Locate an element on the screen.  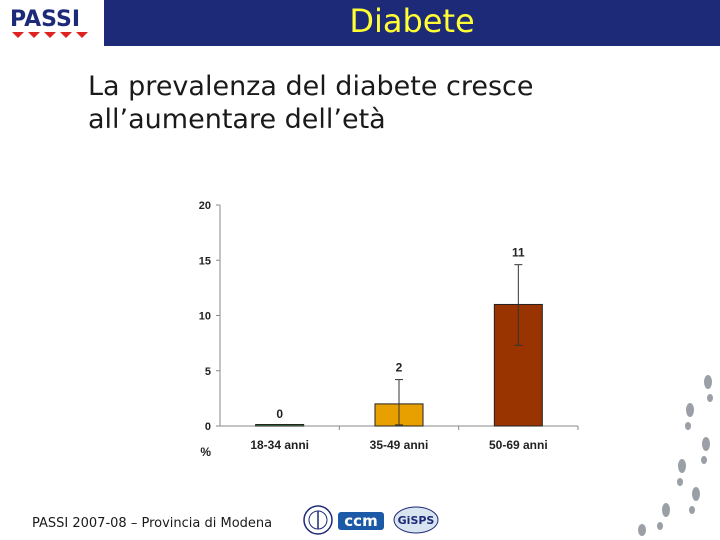
gisps-logo: GiSPS is located at coordinates (416, 520).